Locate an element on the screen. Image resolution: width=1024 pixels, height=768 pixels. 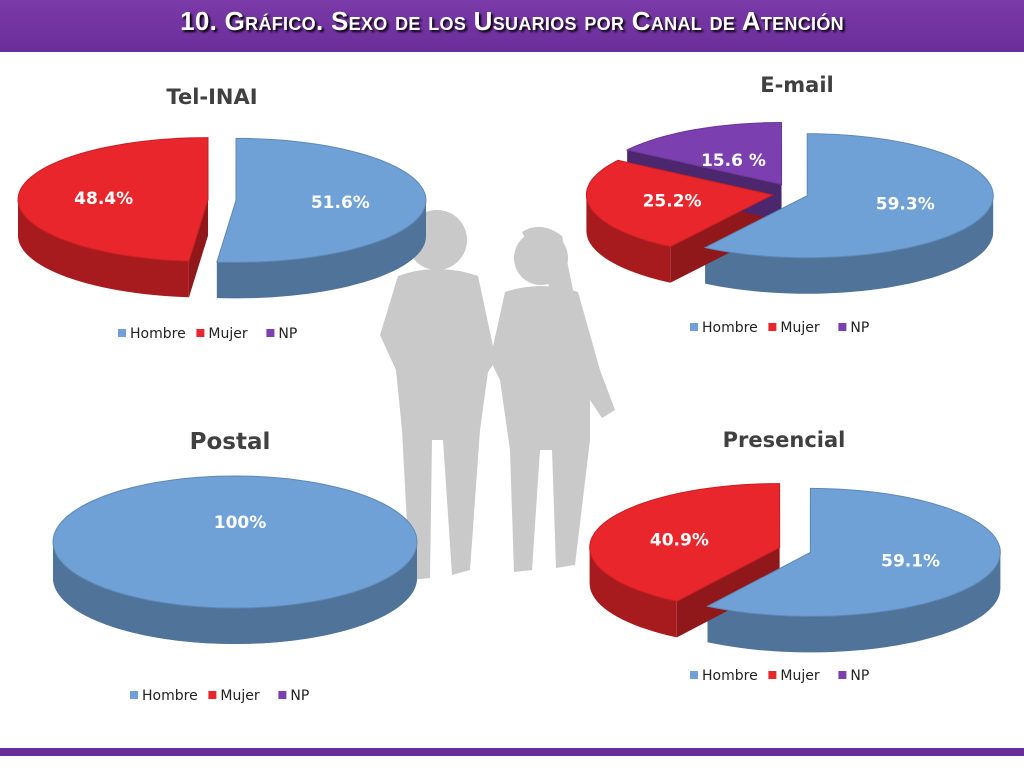
header-bar is located at coordinates (512, 26).